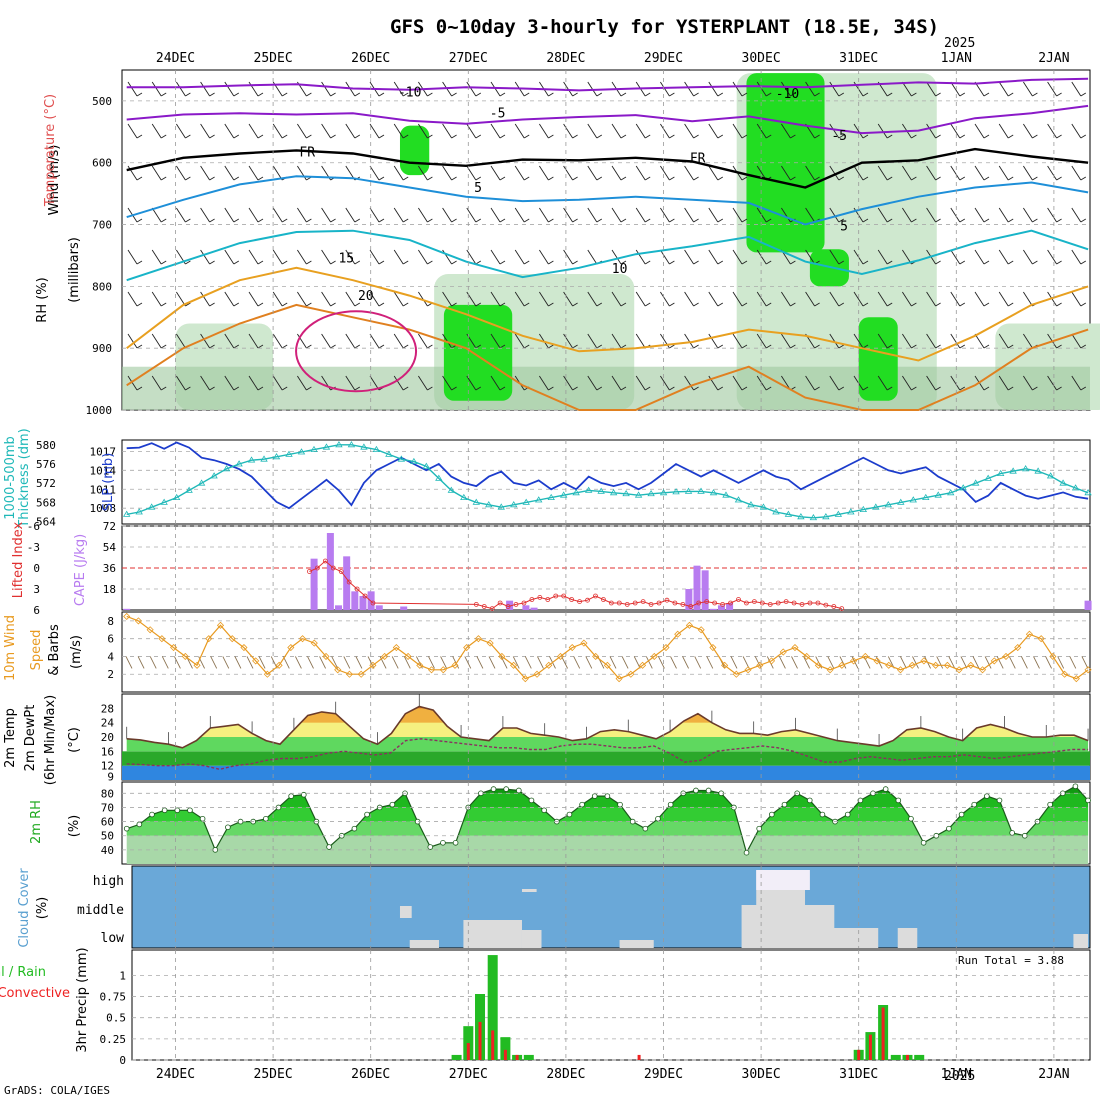  What do you see at coordinates (103, 451) in the screenshot?
I see `slp-tick: 1017` at bounding box center [103, 451].